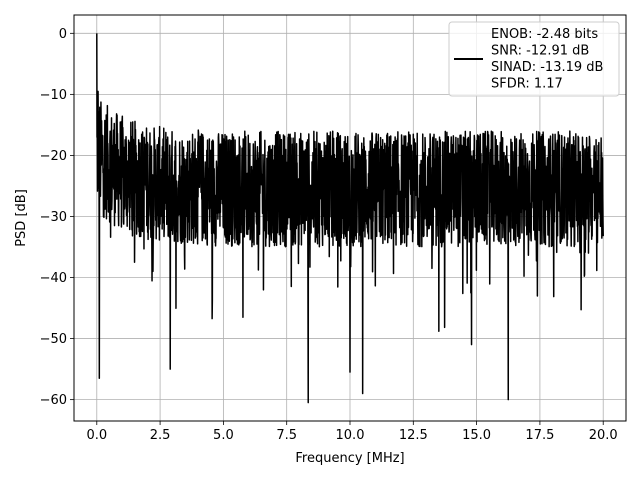  Describe the element at coordinates (223, 435) in the screenshot. I see `x-tick-label: 5.0` at that location.